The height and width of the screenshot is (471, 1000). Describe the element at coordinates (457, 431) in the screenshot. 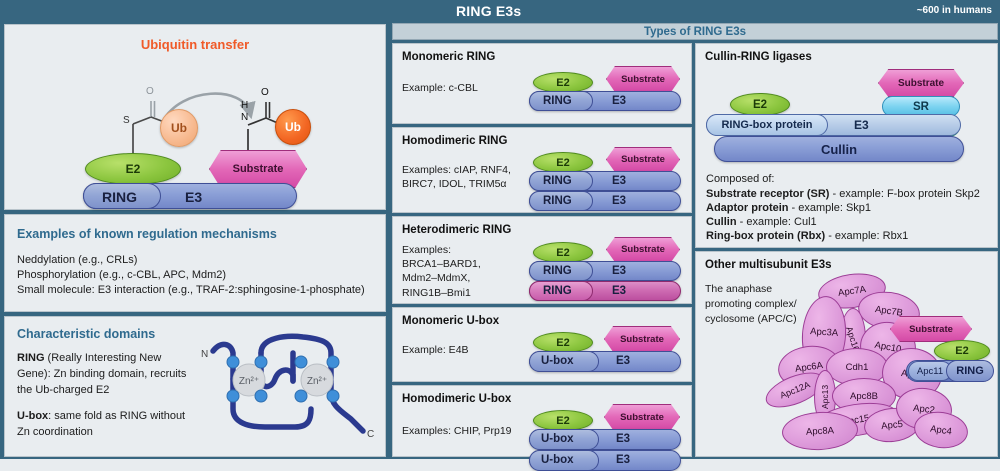

I see `block-examples: Examples: CHIP, Prp19` at that location.